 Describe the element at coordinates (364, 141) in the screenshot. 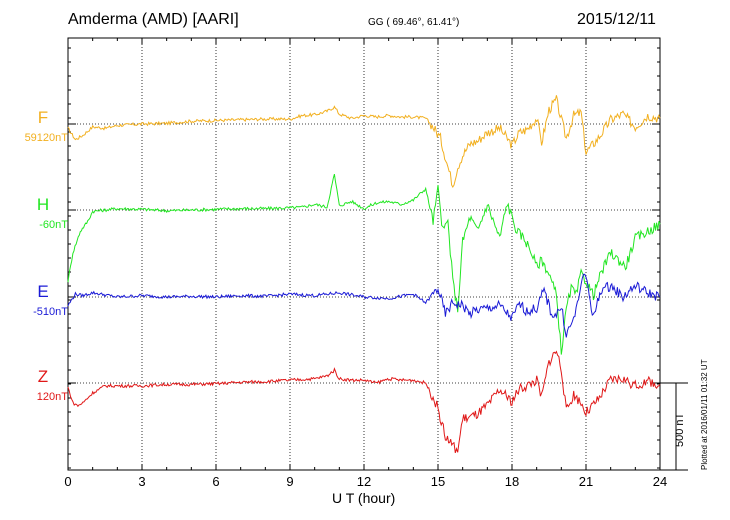

I see `series-line-f` at that location.